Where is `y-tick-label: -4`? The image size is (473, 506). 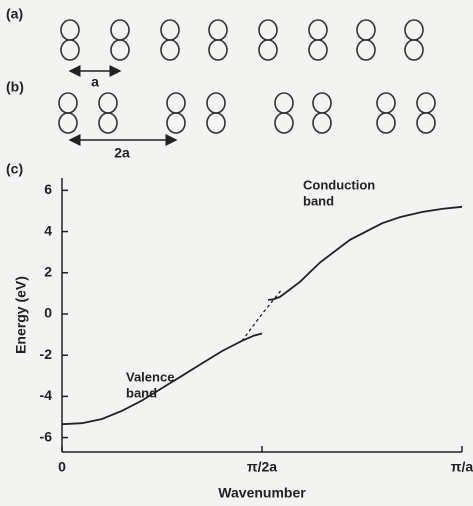
y-tick-label: -4 is located at coordinates (46, 395).